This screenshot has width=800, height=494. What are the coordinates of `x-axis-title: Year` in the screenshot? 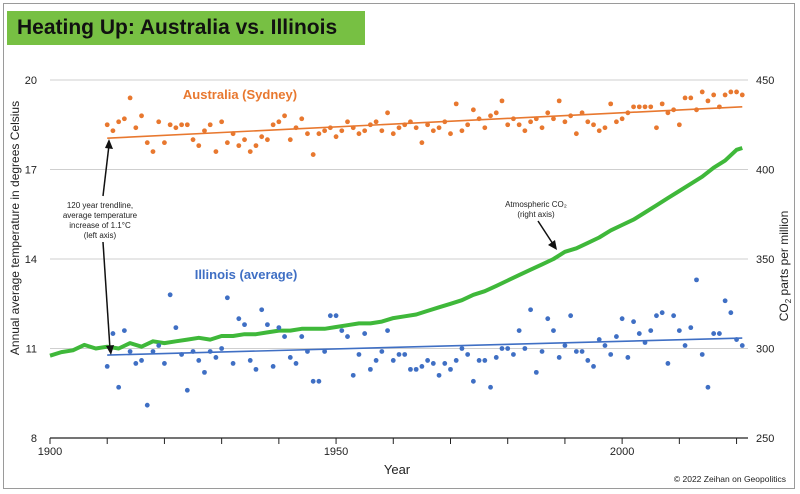 It's located at (397, 469).